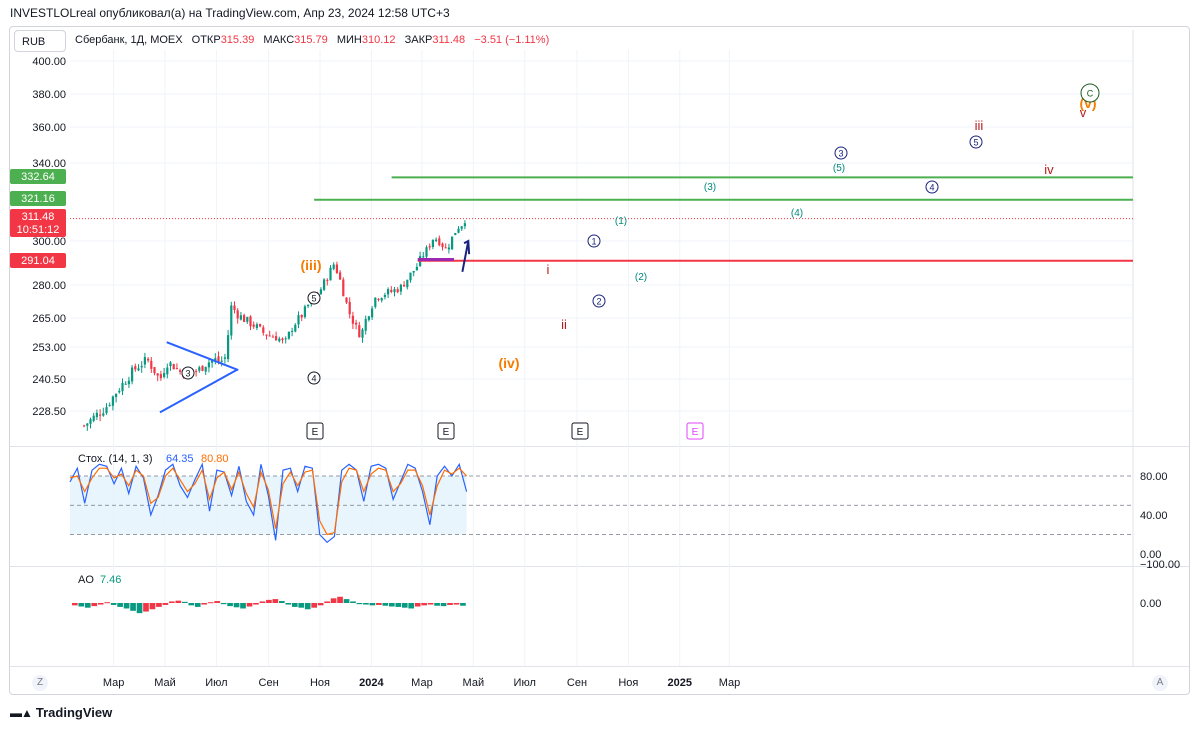 The image size is (1200, 729). What do you see at coordinates (1150, 604) in the screenshot?
I see `ao-axis-tick: 0.00` at bounding box center [1150, 604].